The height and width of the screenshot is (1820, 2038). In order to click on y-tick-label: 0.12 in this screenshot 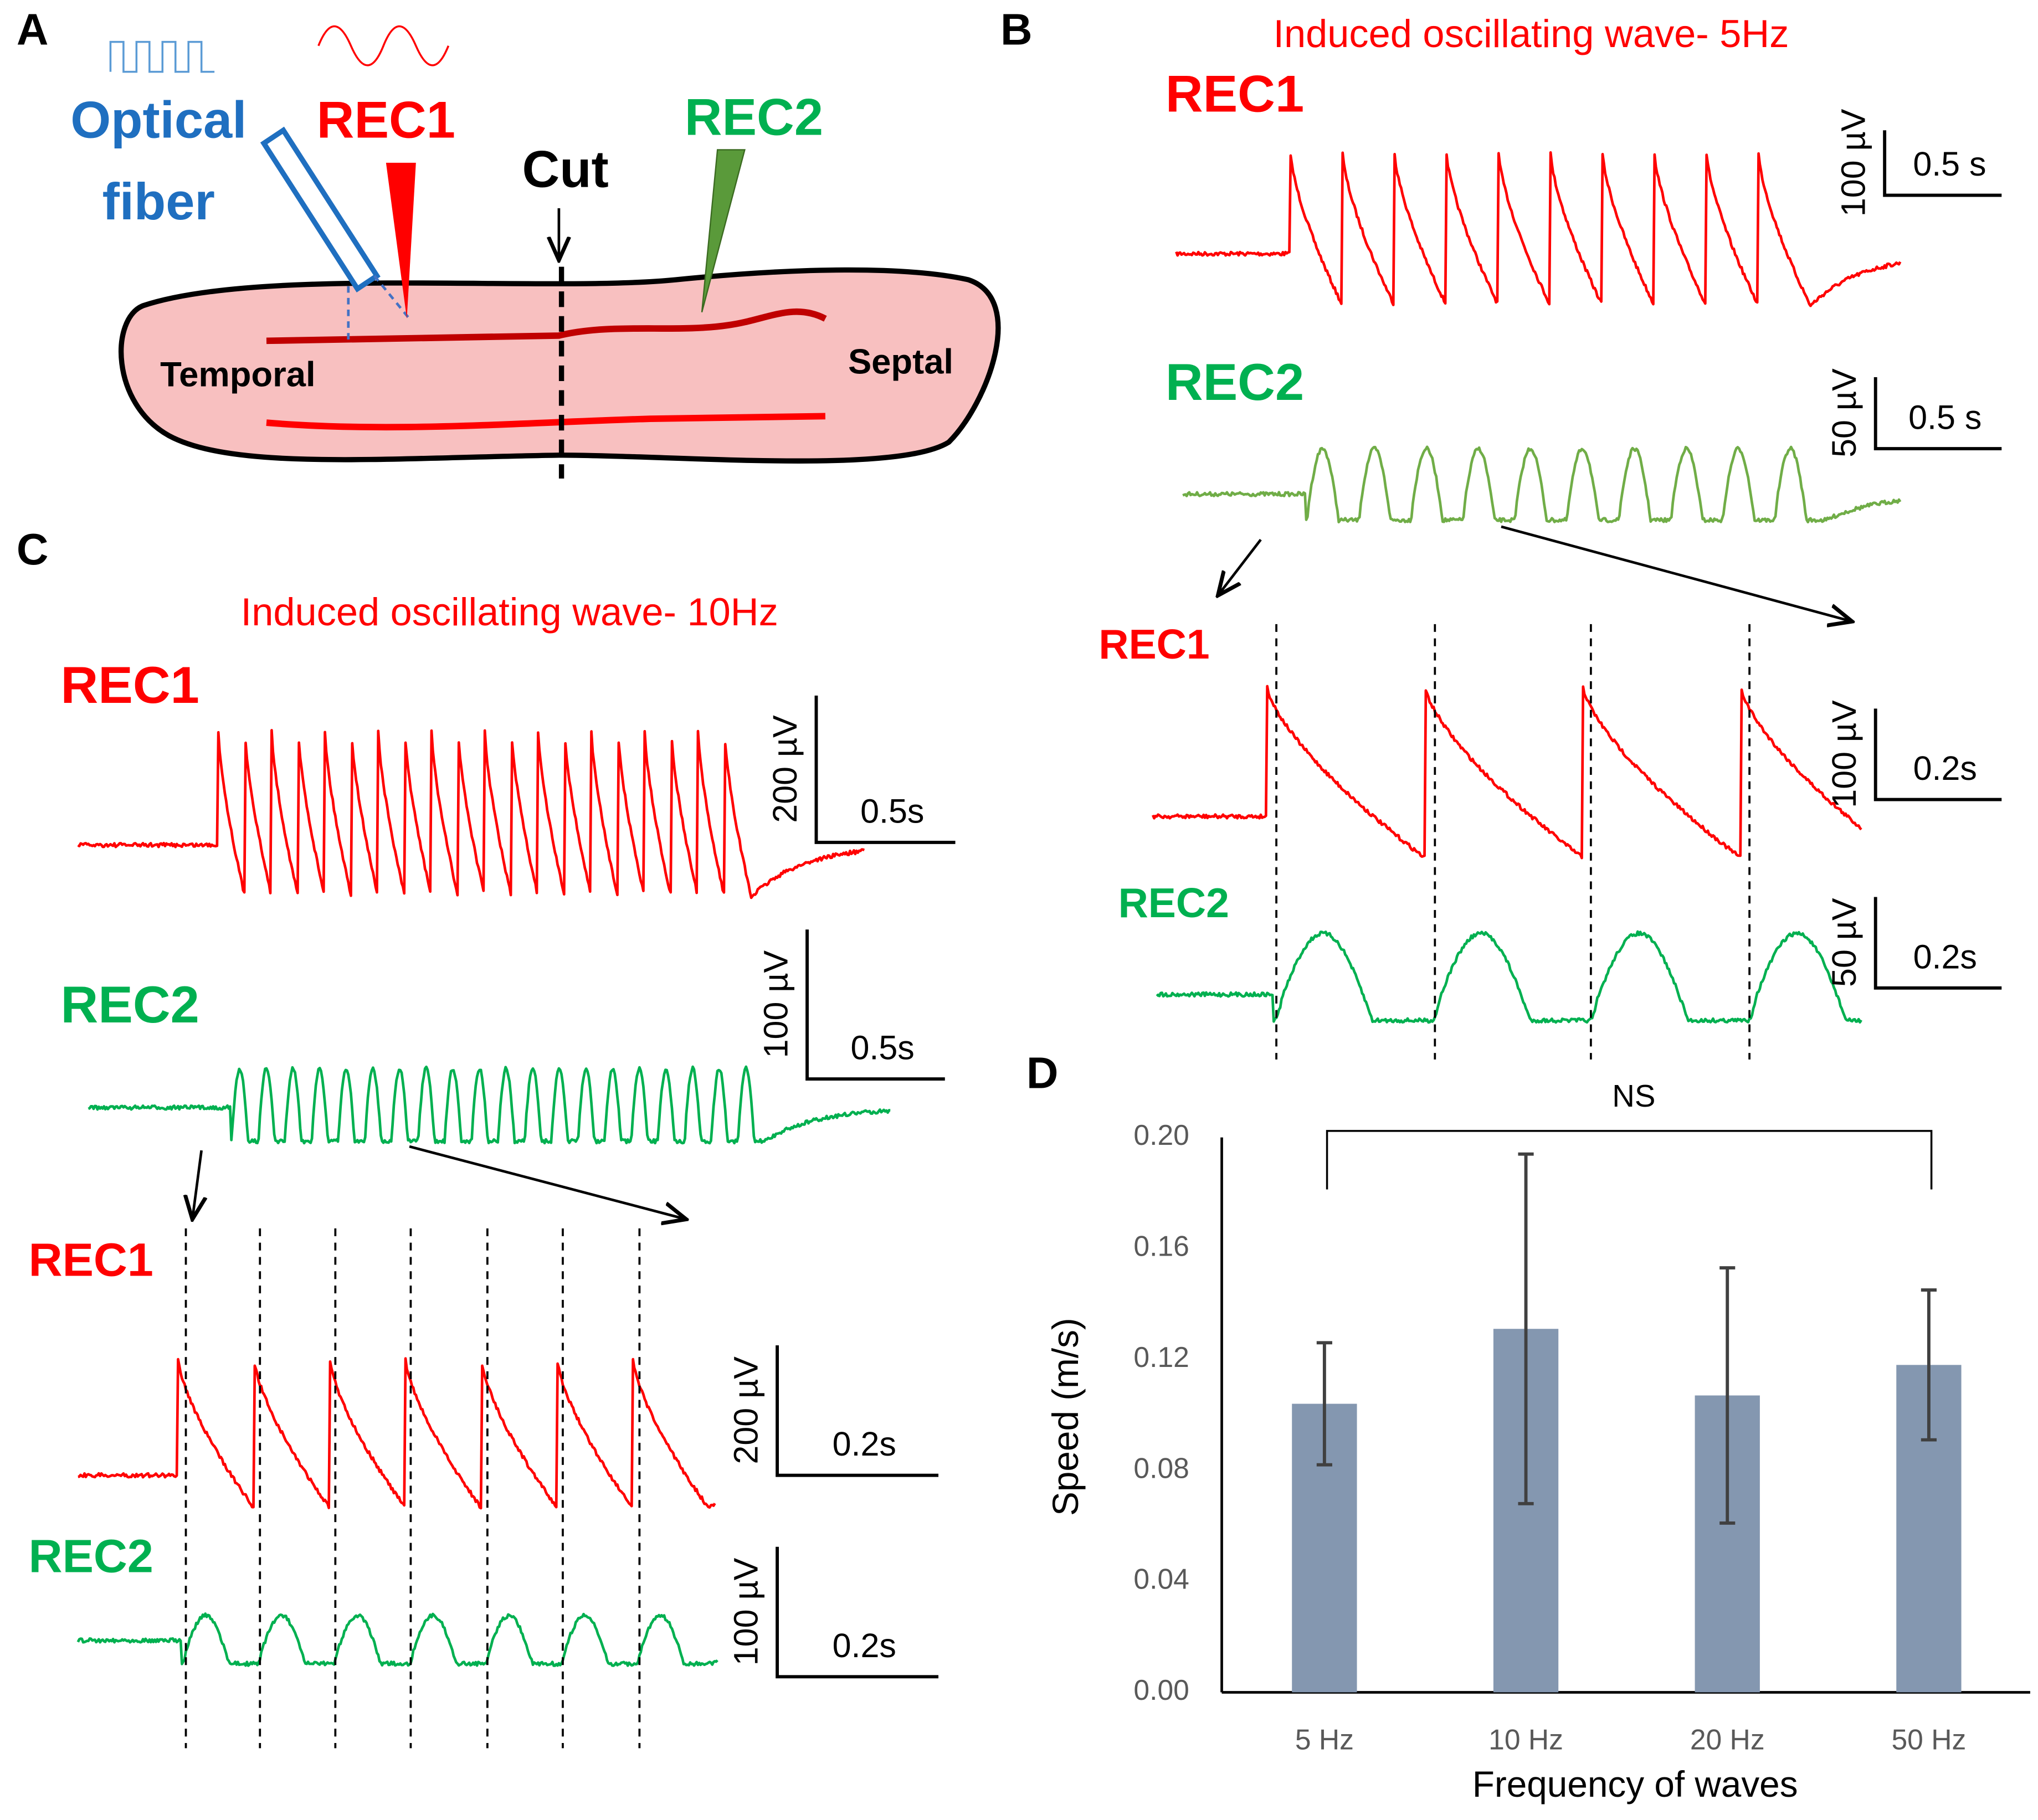, I will do `click(1161, 1357)`.